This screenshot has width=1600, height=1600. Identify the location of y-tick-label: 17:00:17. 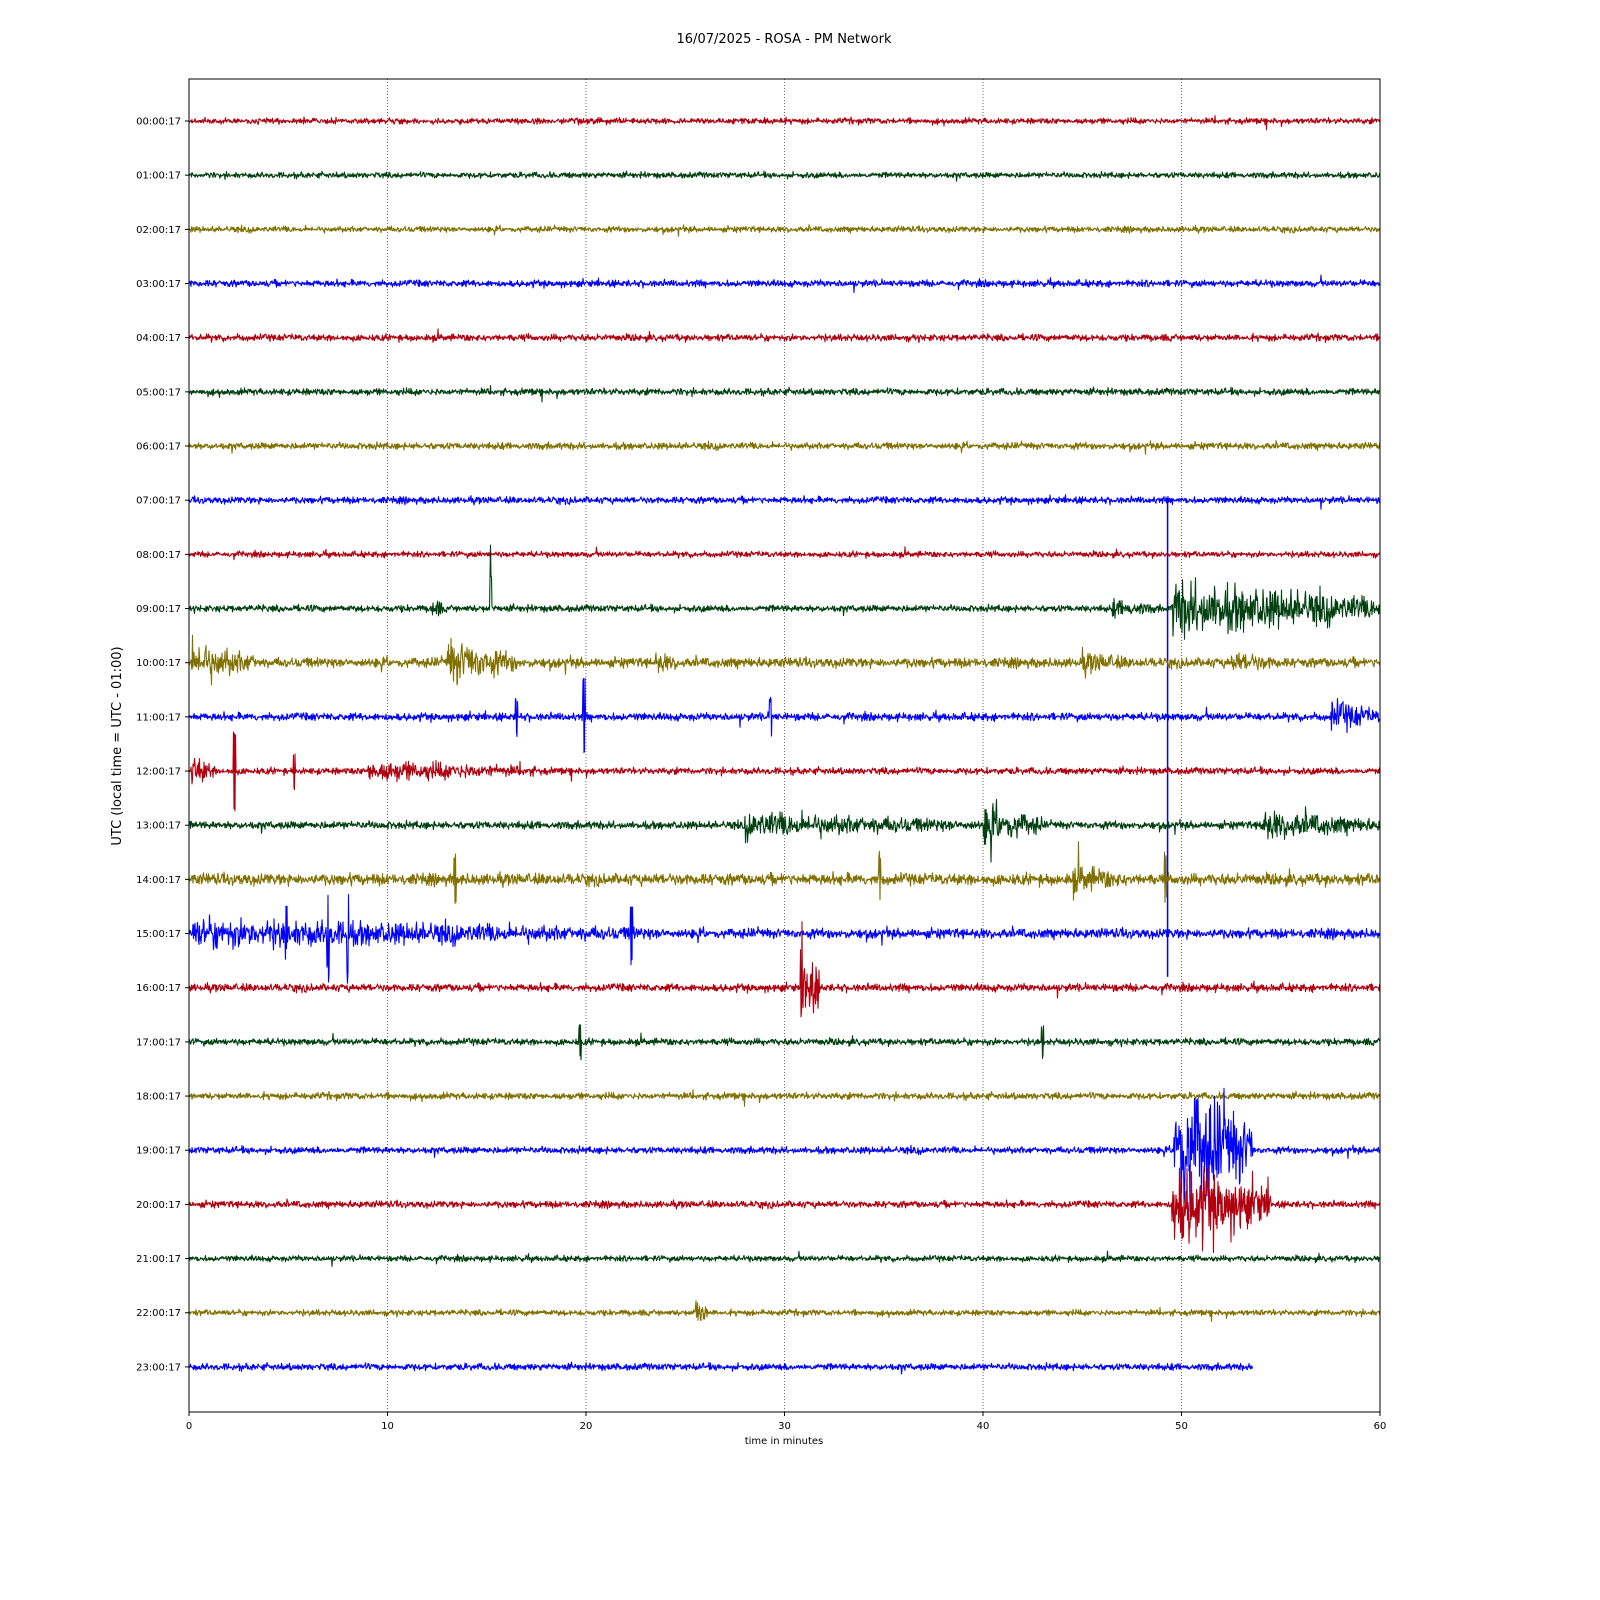
(158, 1042).